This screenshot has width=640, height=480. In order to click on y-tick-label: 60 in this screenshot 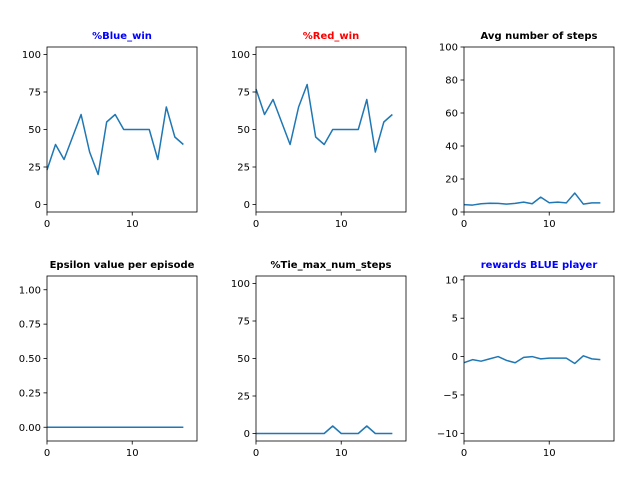, I will do `click(451, 114)`.